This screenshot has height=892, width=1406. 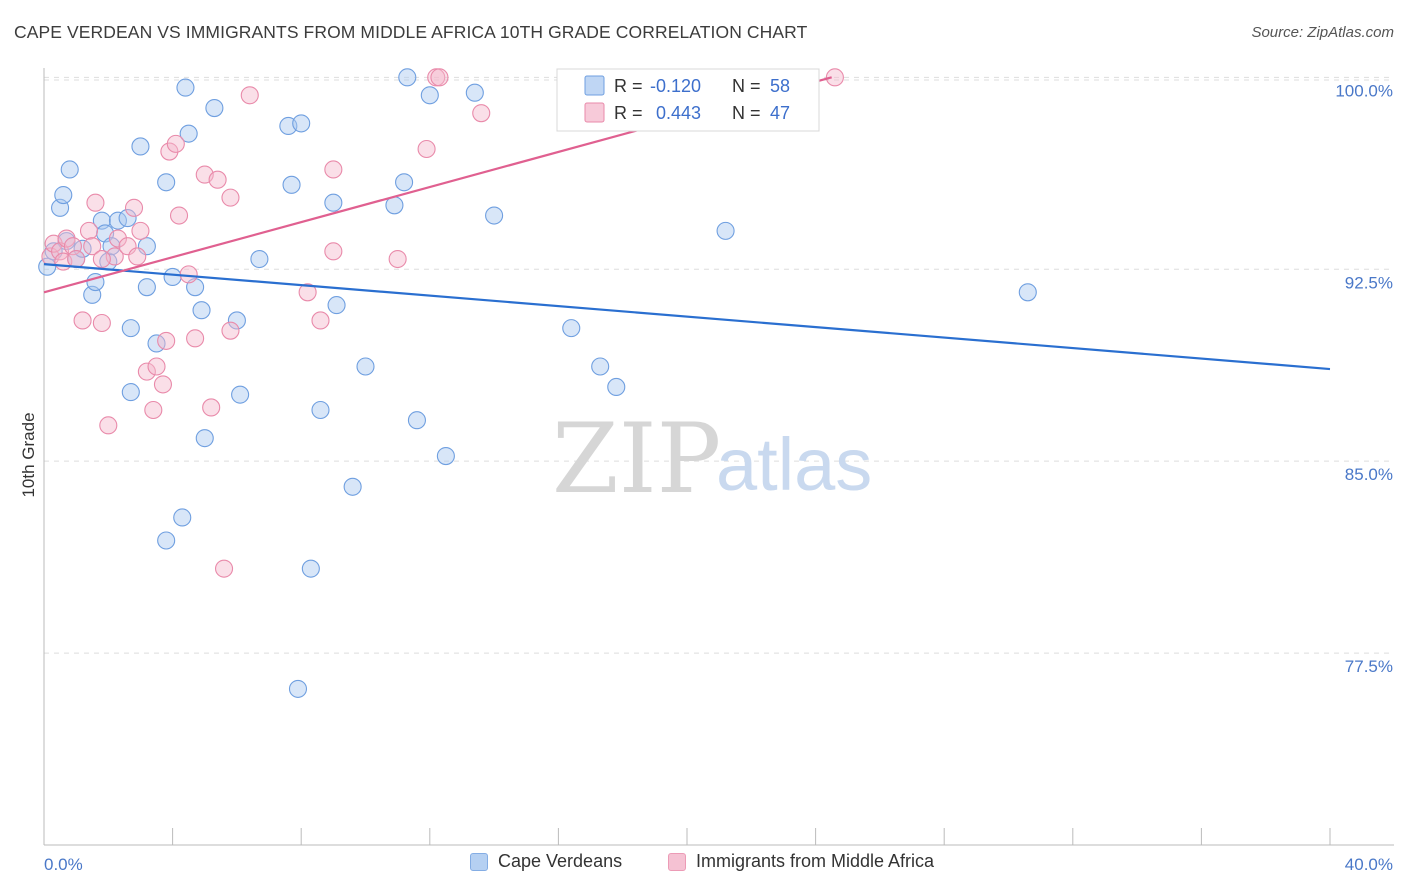 What do you see at coordinates (1322, 32) in the screenshot?
I see `source-credit: Source: ZipAtlas.com` at bounding box center [1322, 32].